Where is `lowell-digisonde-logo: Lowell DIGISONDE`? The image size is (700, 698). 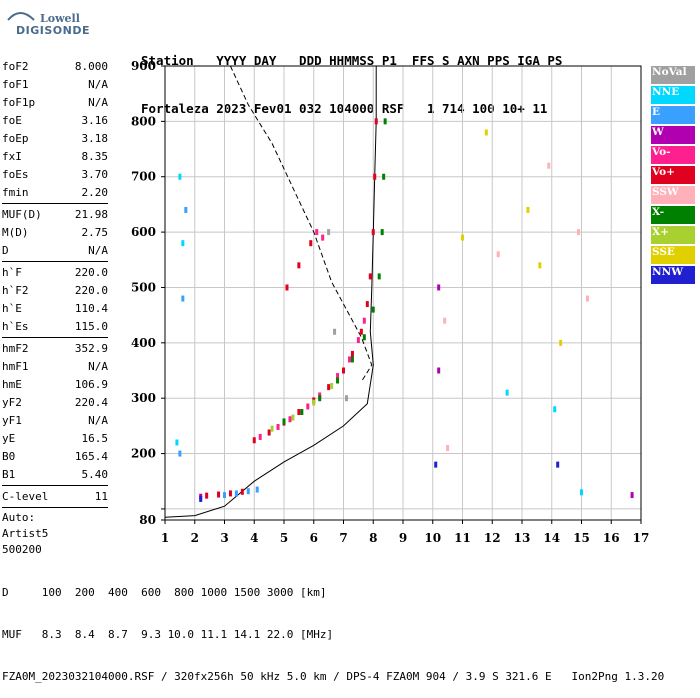
lowell-digisonde-logo: Lowell DIGISONDE is located at coordinates (46, 24).